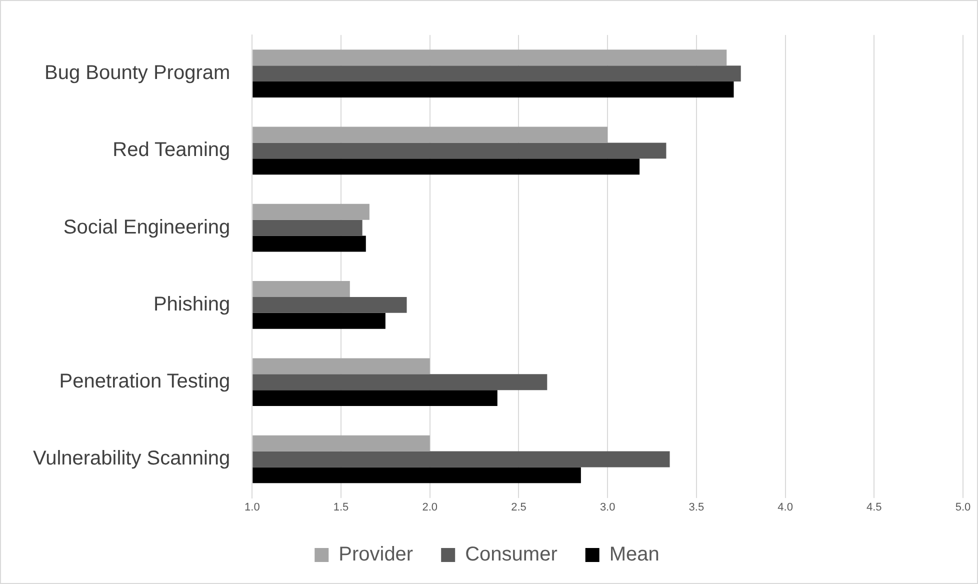 This screenshot has width=978, height=584. Describe the element at coordinates (608, 507) in the screenshot. I see `x-tick-label: 3.0` at that location.